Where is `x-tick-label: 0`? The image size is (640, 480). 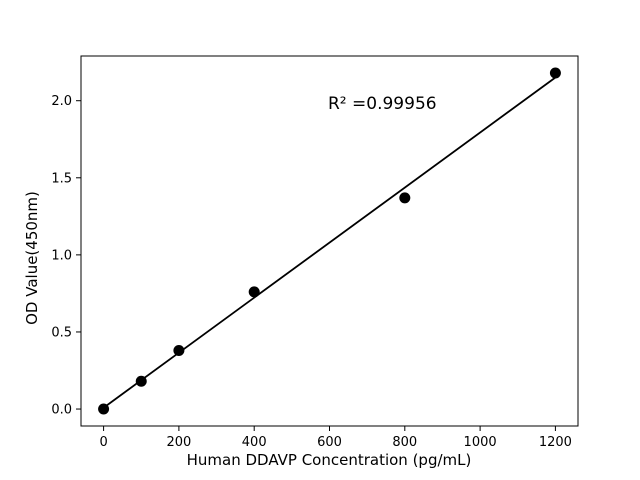 x-tick-label: 0 is located at coordinates (103, 442).